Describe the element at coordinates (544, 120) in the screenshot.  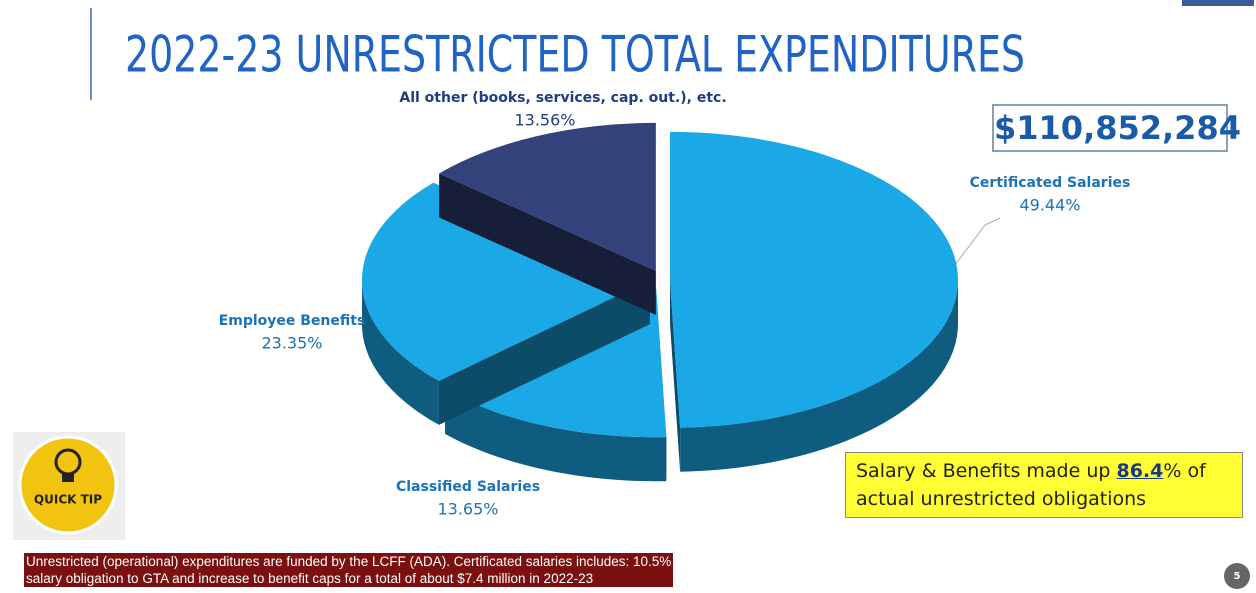
I see `value-label: 13.56%` at that location.